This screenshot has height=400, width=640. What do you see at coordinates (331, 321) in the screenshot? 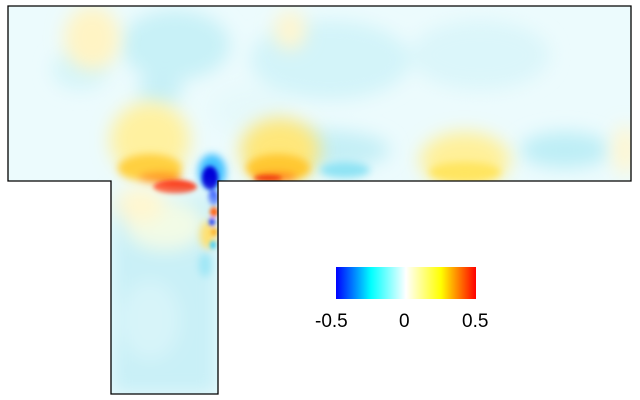
I see `colorbar-min-label: -0.5` at bounding box center [331, 321].